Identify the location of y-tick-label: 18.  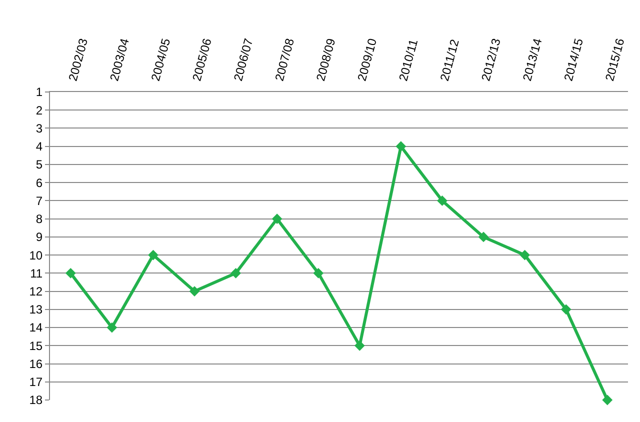
(36, 400).